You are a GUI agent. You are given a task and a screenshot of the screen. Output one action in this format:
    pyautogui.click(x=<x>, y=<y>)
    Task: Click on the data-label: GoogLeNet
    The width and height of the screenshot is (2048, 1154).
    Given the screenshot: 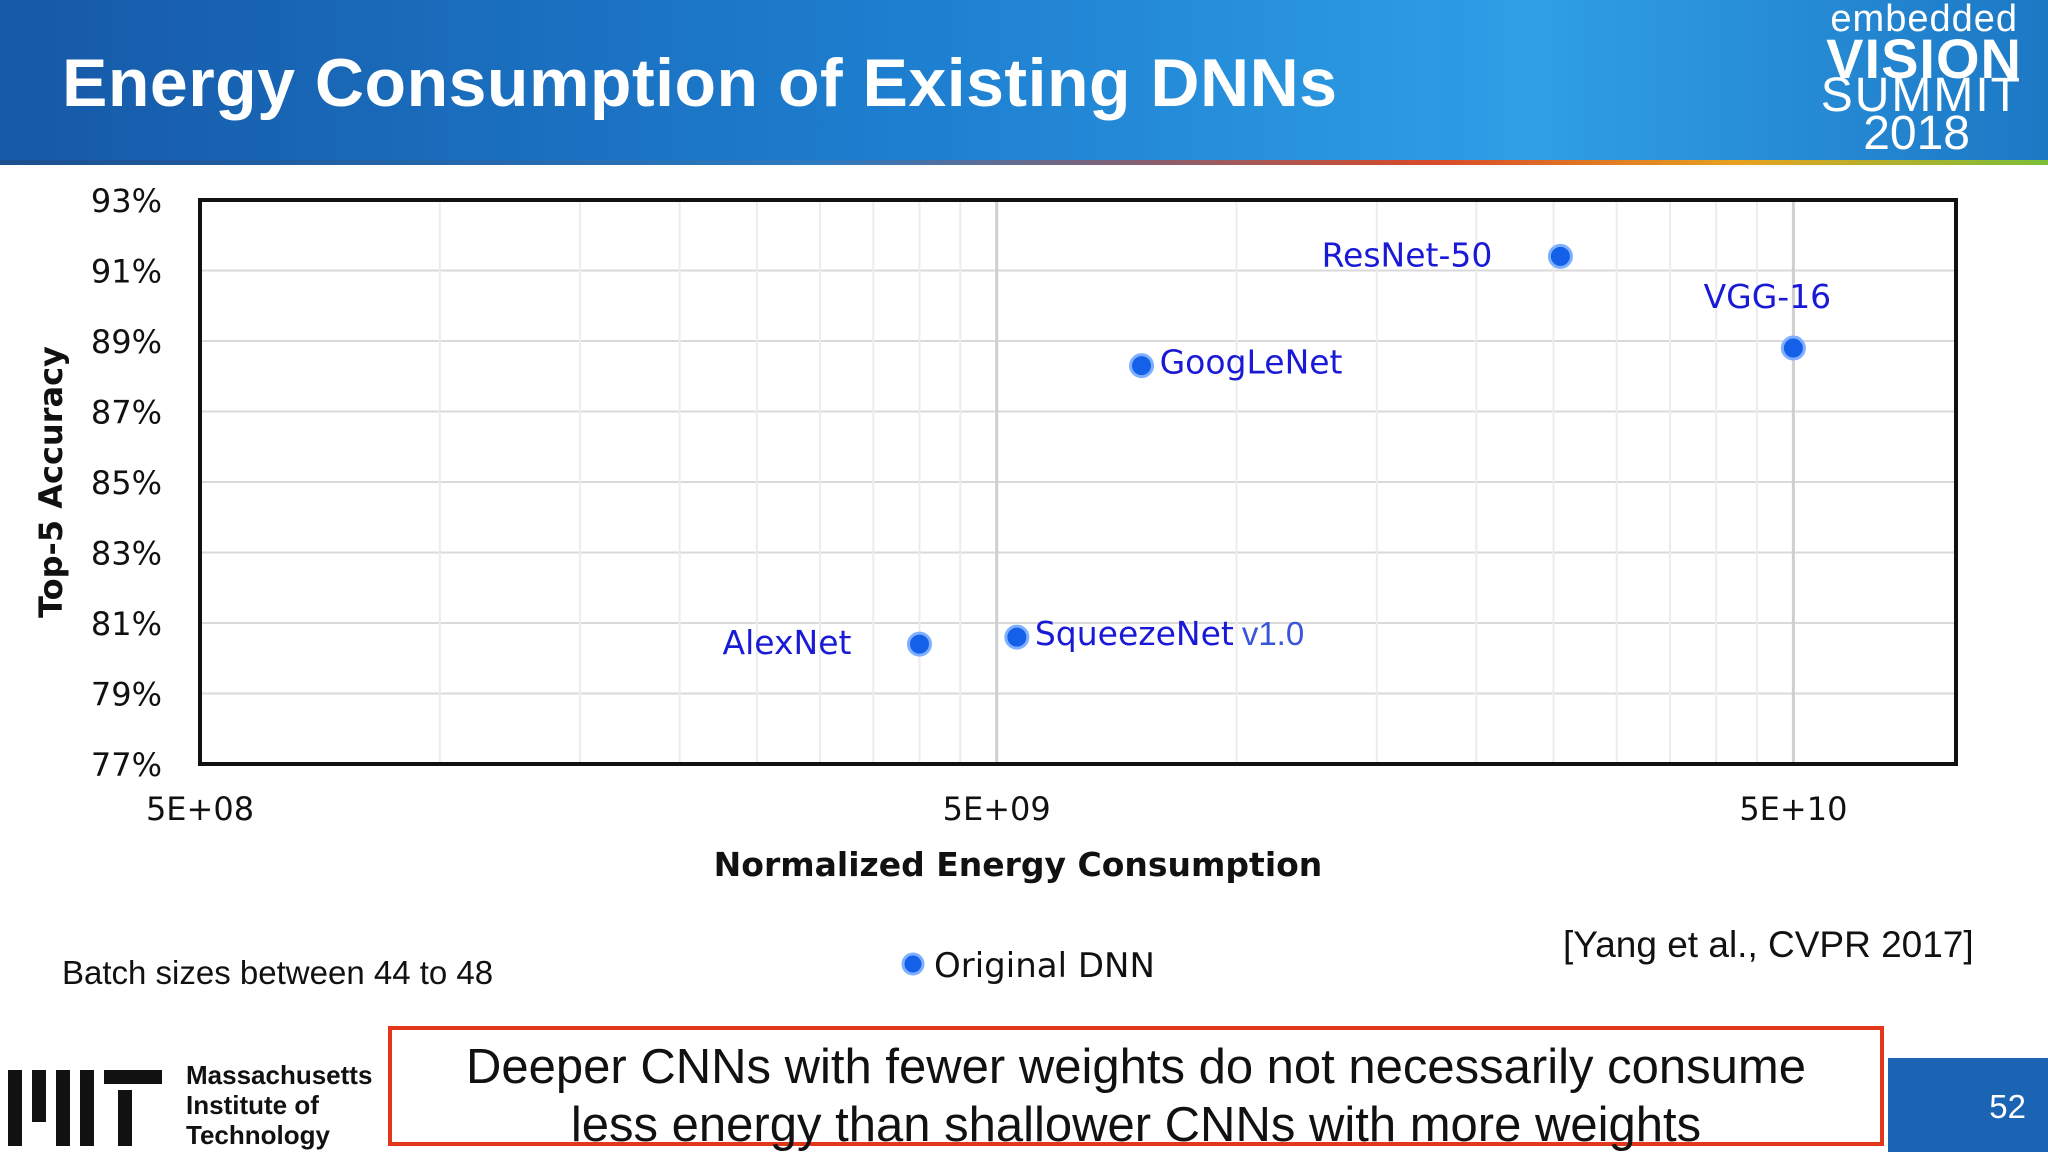 What is the action you would take?
    pyautogui.click(x=1251, y=362)
    